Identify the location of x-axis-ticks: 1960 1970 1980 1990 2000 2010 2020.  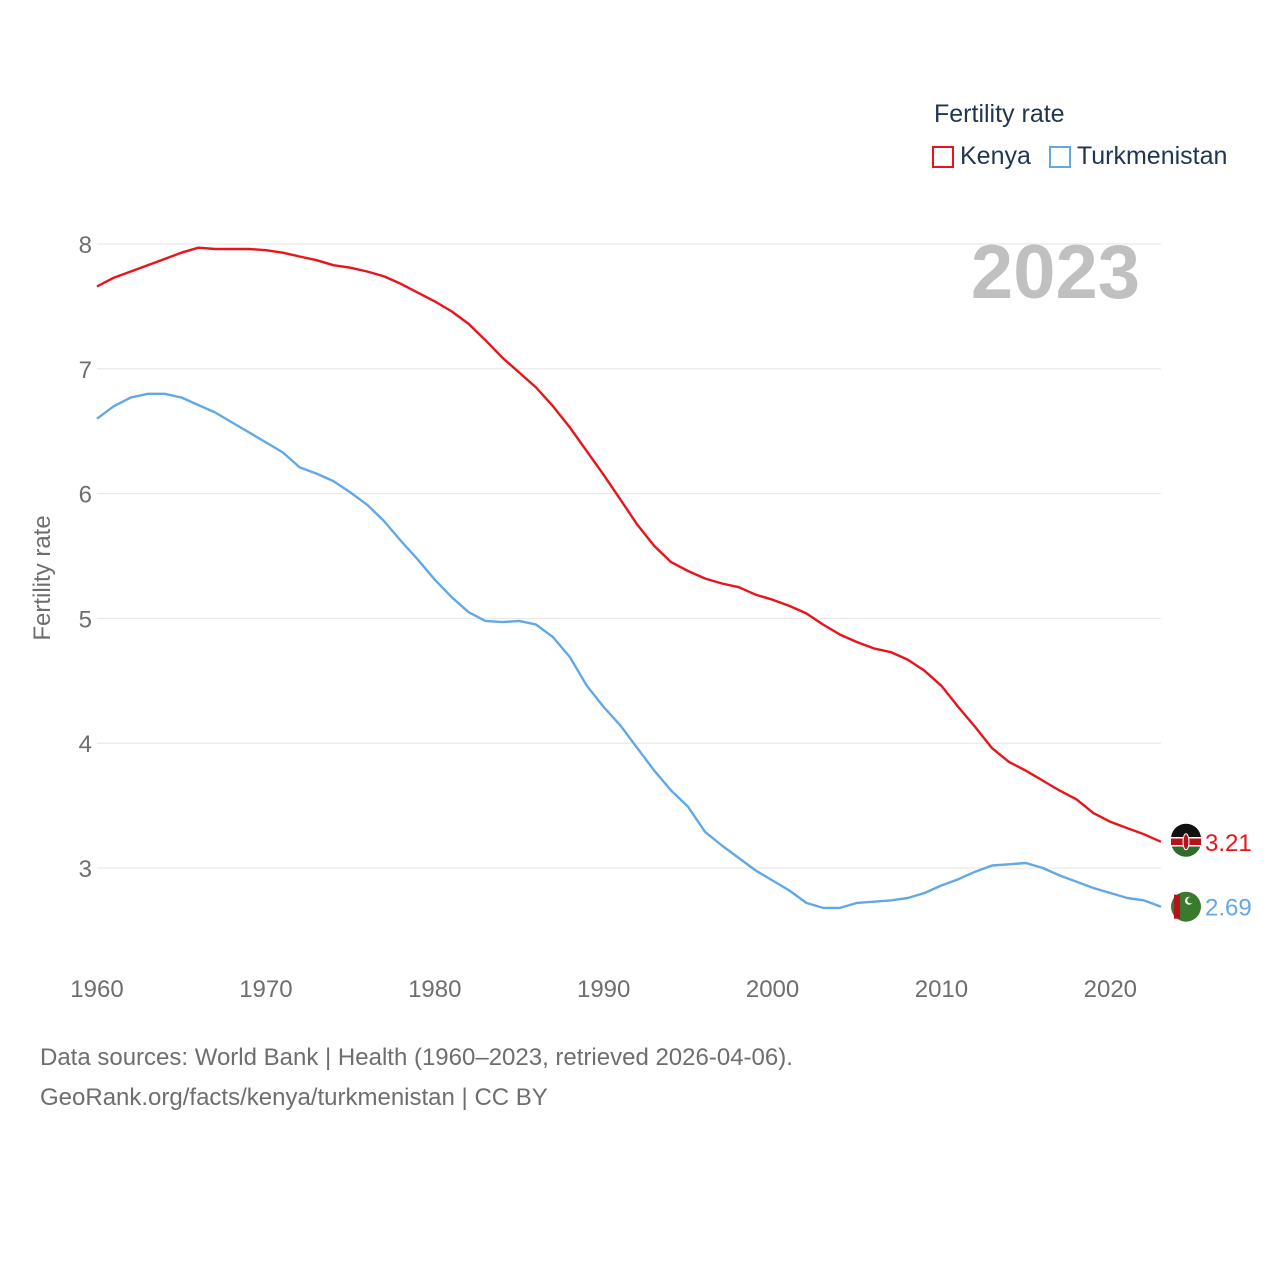
(603, 989).